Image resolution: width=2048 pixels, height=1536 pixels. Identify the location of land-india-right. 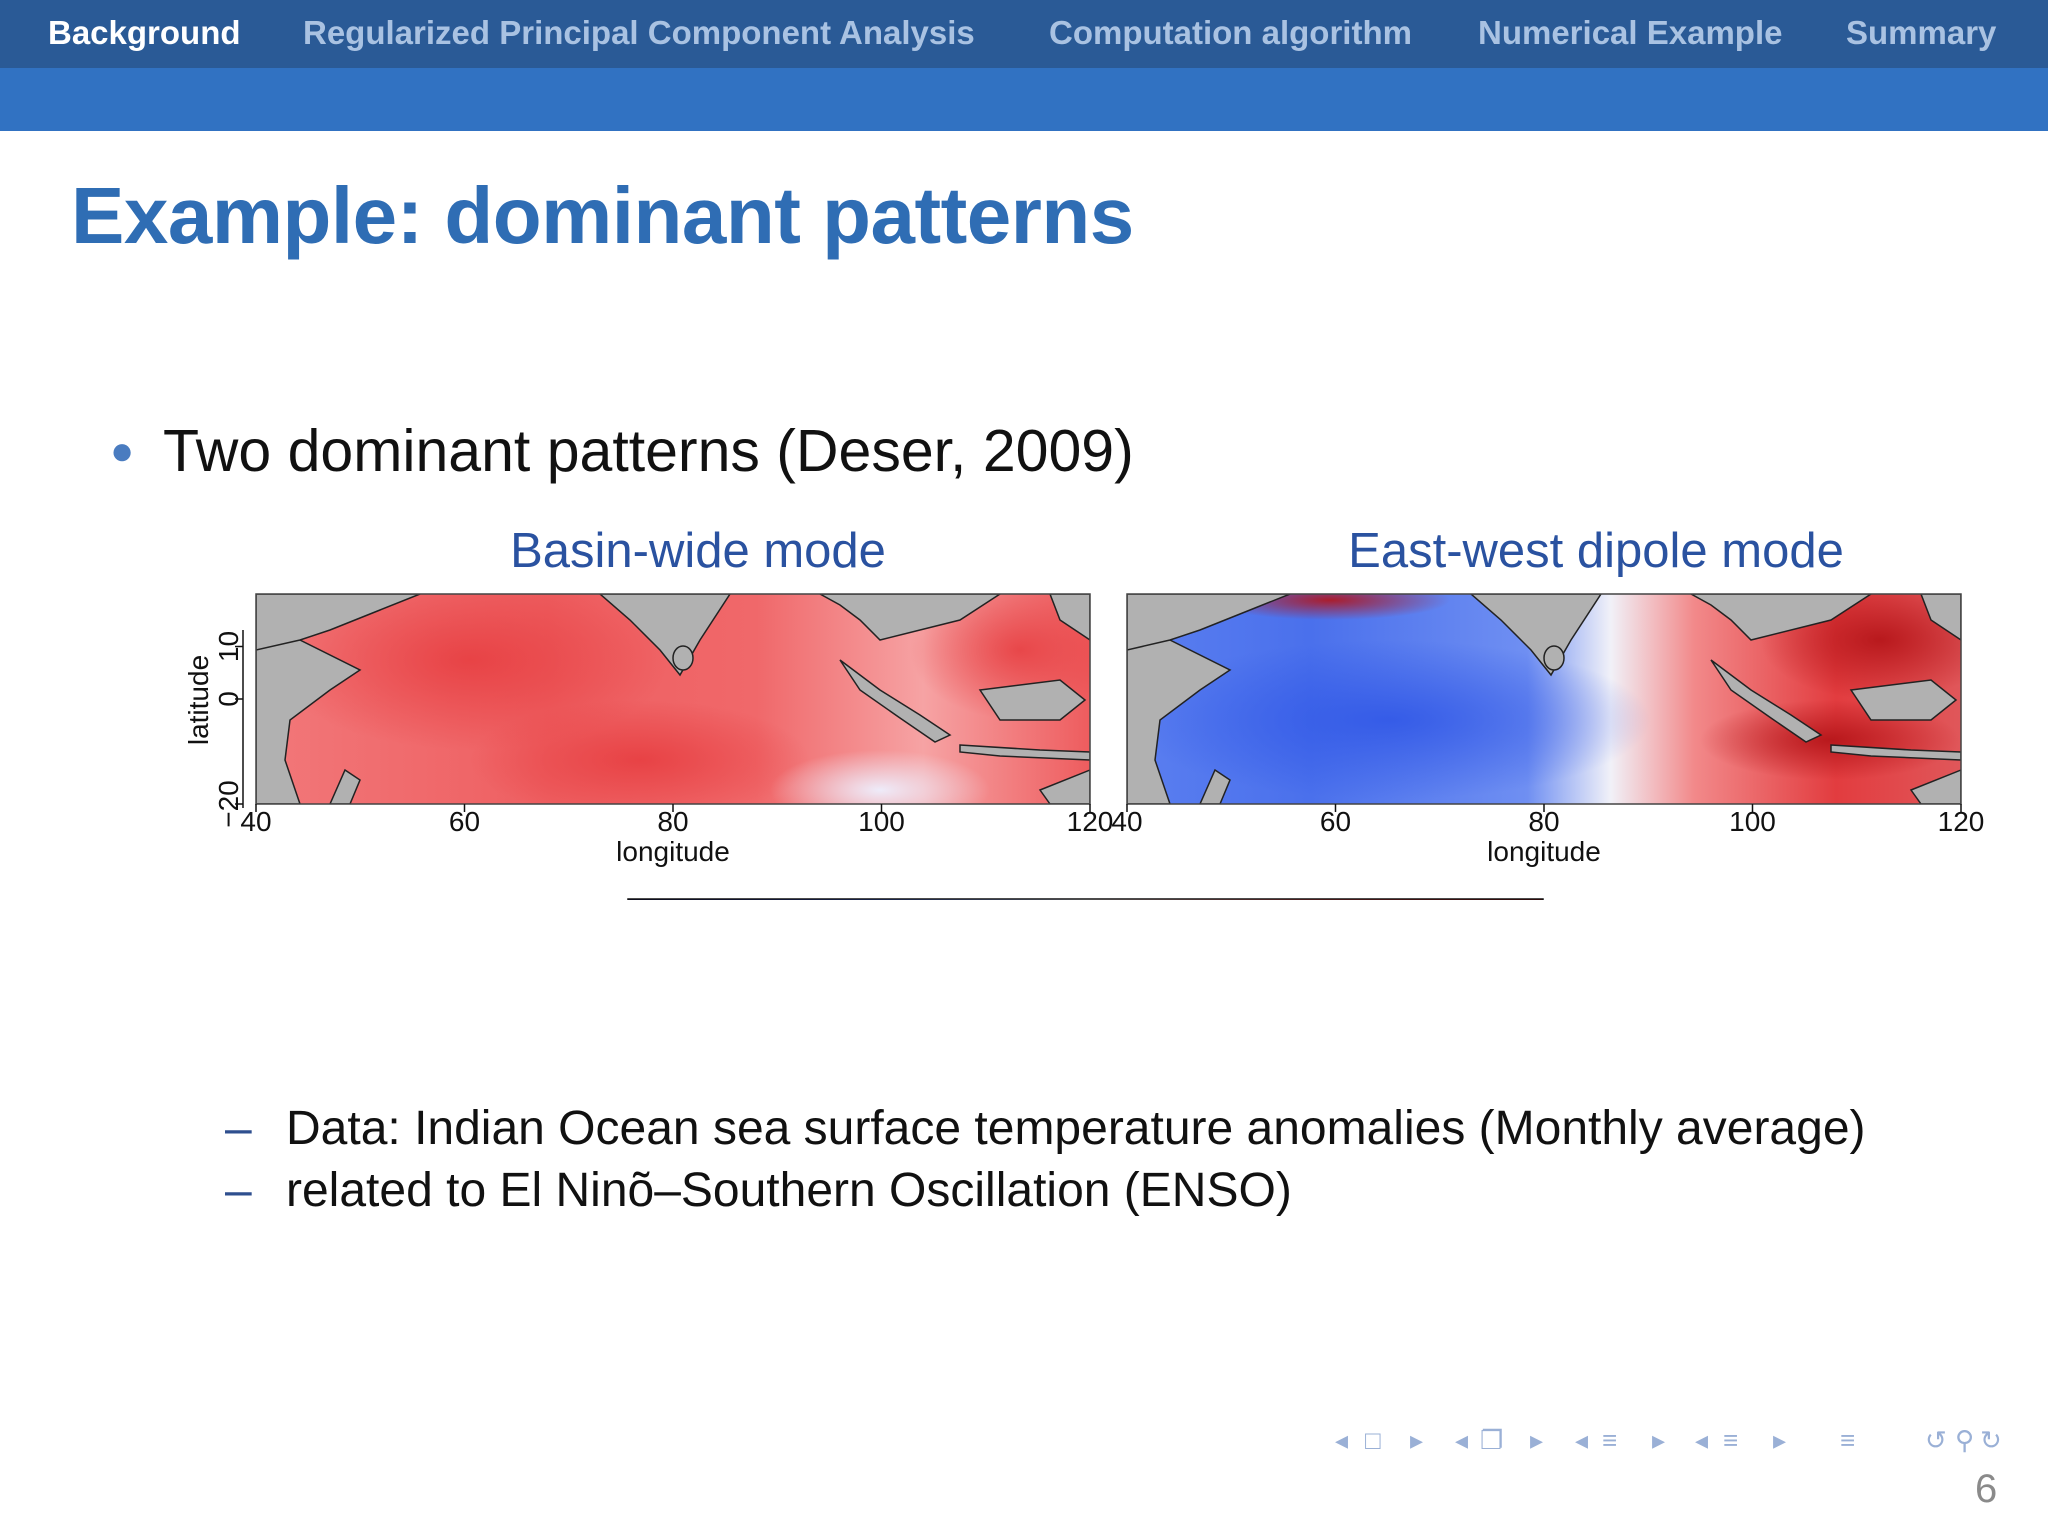
(1535, 635).